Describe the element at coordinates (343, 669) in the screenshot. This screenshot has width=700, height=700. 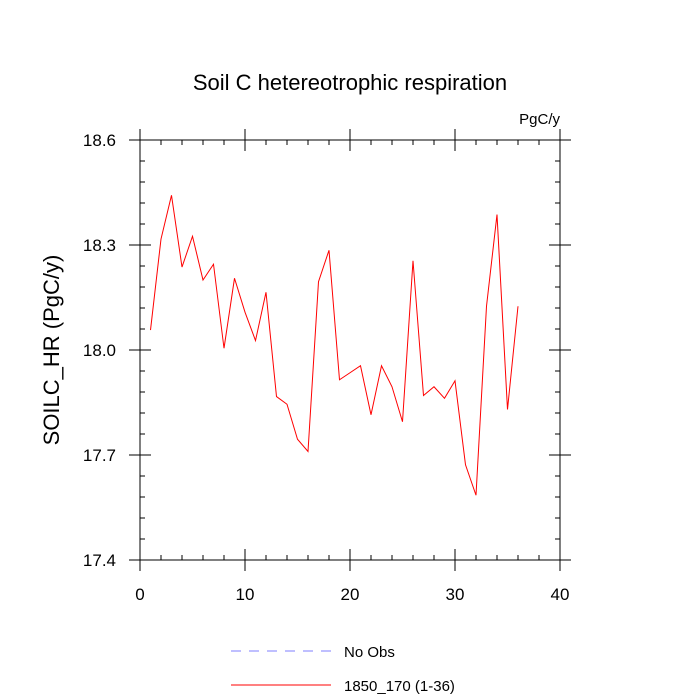
I see `legend: No Obs 1850_170 (1-36)` at that location.